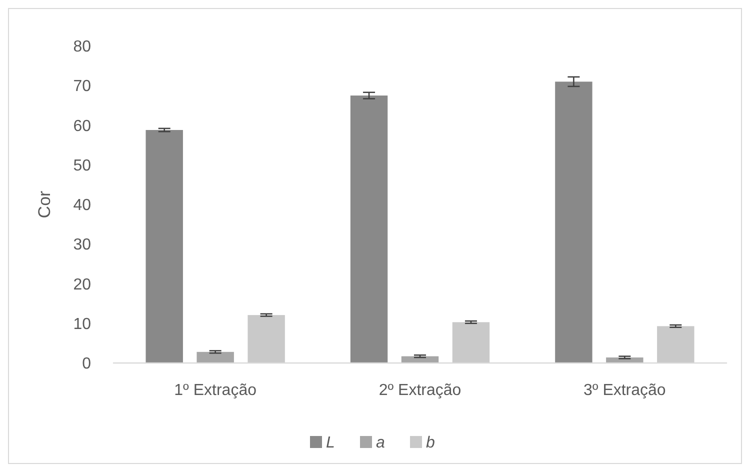  What do you see at coordinates (82, 165) in the screenshot?
I see `y-tick-label: 50` at bounding box center [82, 165].